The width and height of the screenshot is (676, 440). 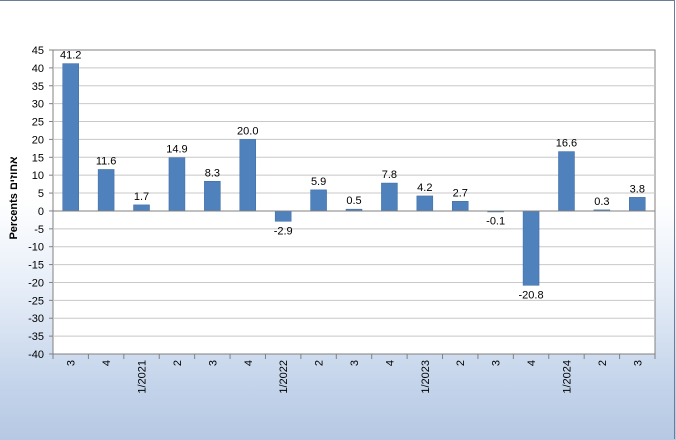 What do you see at coordinates (426, 377) in the screenshot?
I see `x-tick-label: 1/2023` at bounding box center [426, 377].